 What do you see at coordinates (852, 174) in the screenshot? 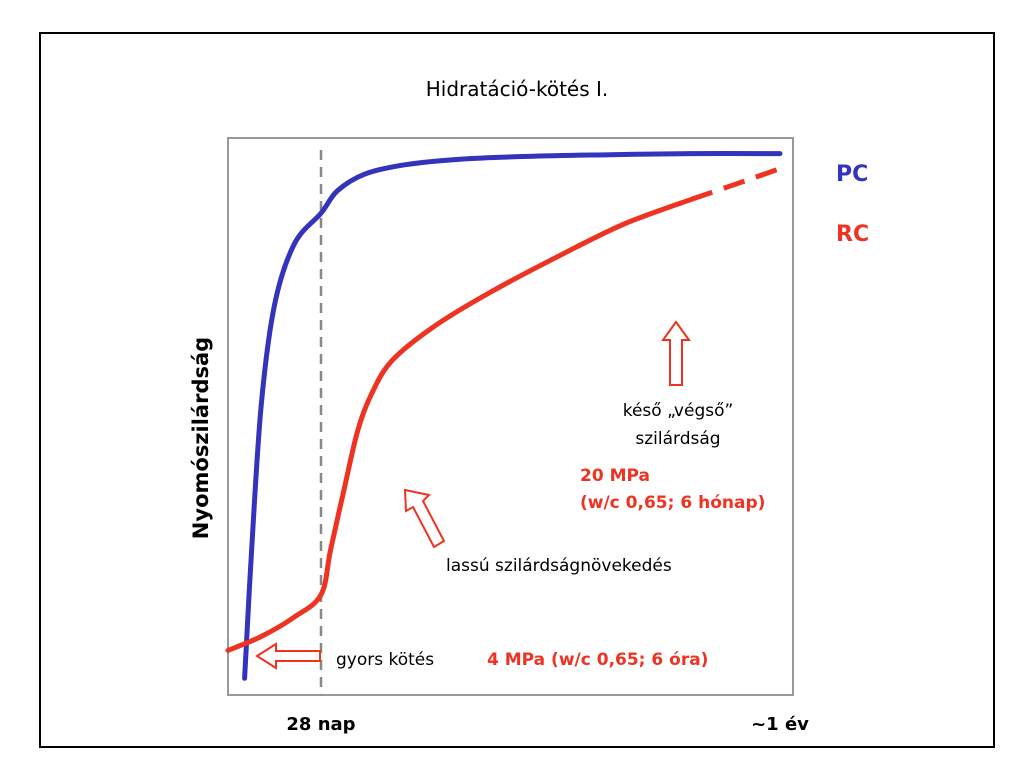
I see `legend-label-pc: PC` at bounding box center [852, 174].